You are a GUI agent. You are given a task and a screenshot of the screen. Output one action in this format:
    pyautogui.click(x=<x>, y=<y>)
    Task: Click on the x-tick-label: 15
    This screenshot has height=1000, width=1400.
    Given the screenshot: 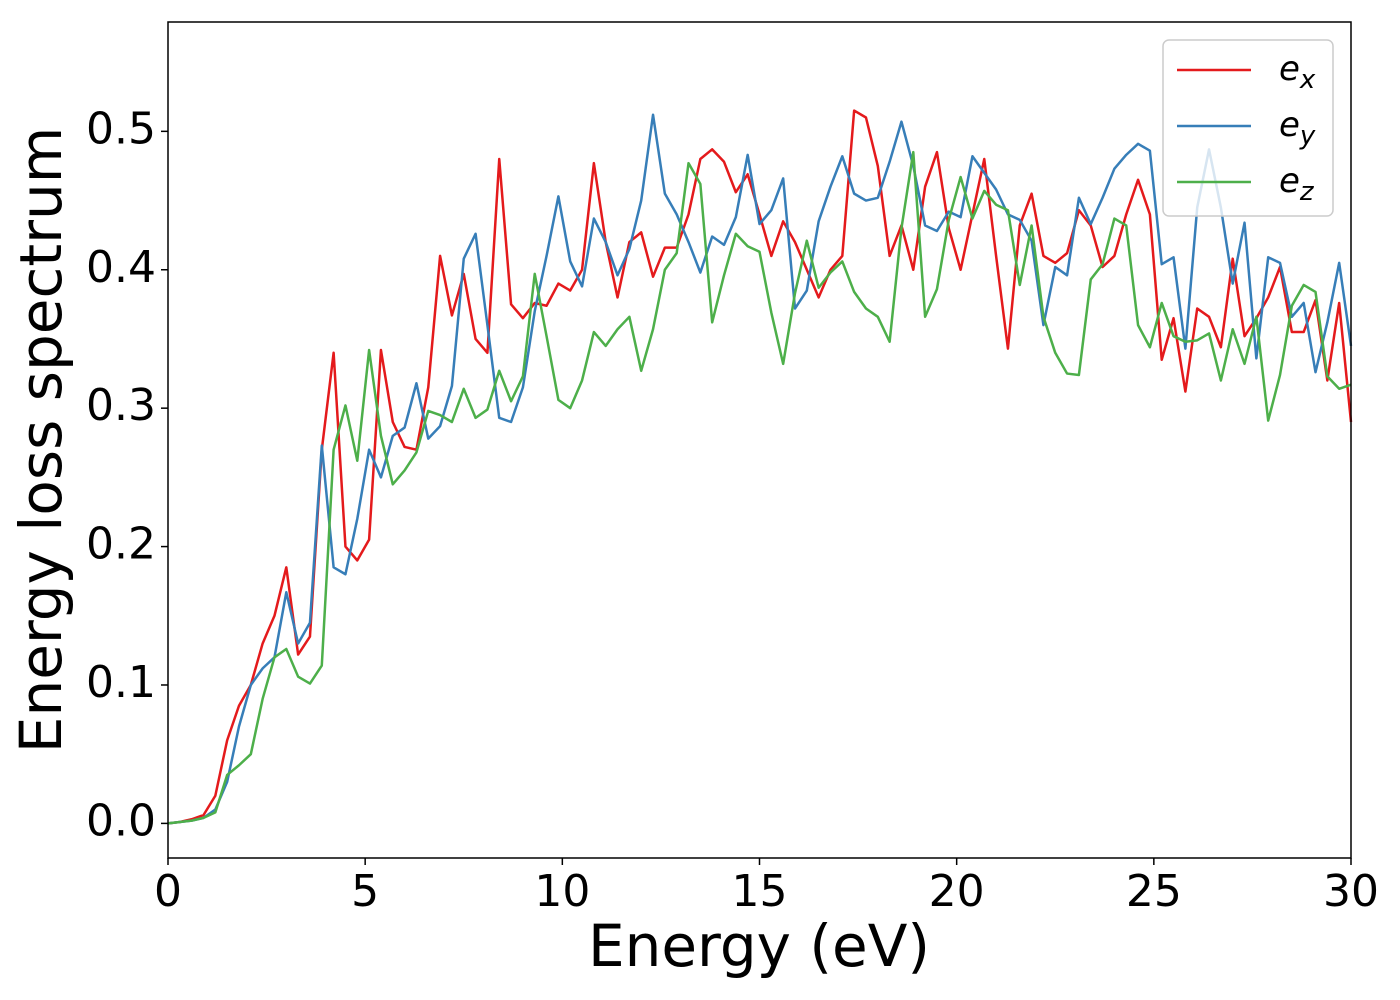 What is the action you would take?
    pyautogui.click(x=760, y=891)
    